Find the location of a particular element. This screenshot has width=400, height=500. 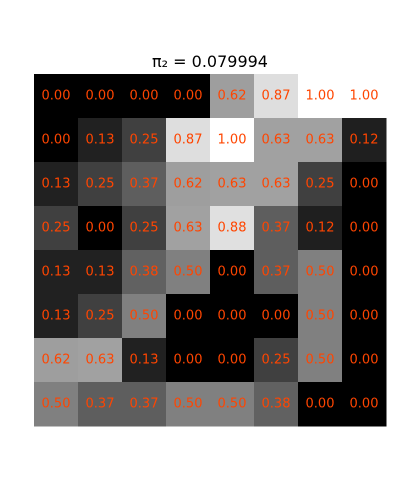

heatmap-cell-r3-c6 is located at coordinates (320, 228).